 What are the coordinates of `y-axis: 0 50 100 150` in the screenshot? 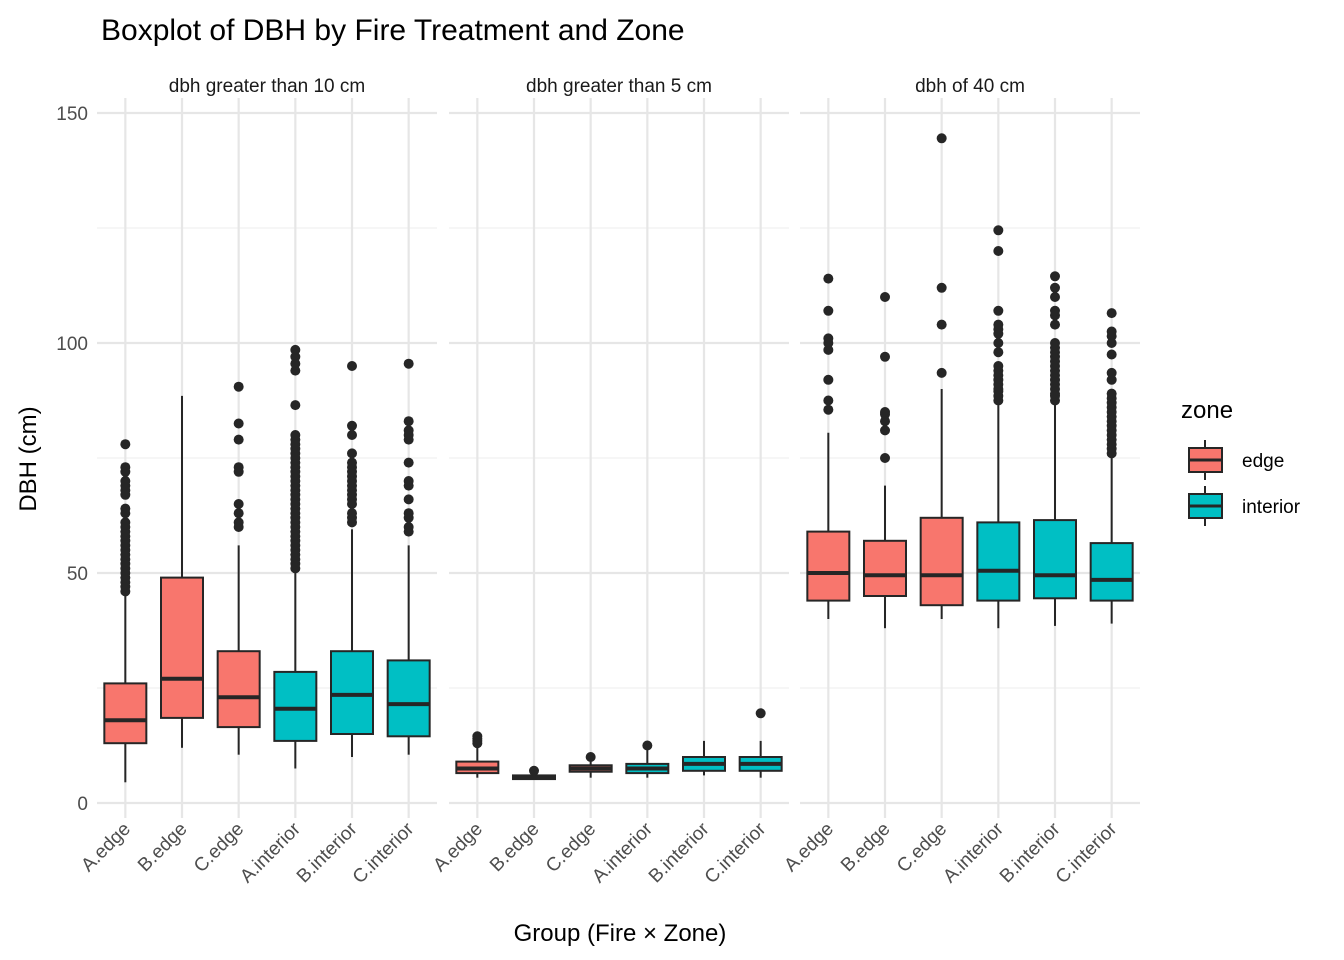 It's located at (72, 459).